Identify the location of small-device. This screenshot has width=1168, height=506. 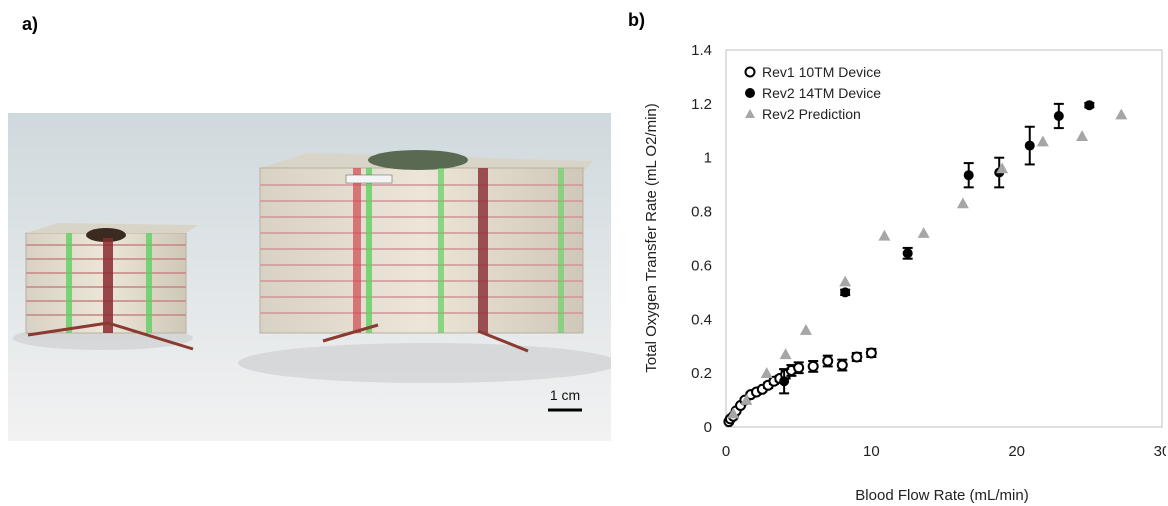
(111, 287).